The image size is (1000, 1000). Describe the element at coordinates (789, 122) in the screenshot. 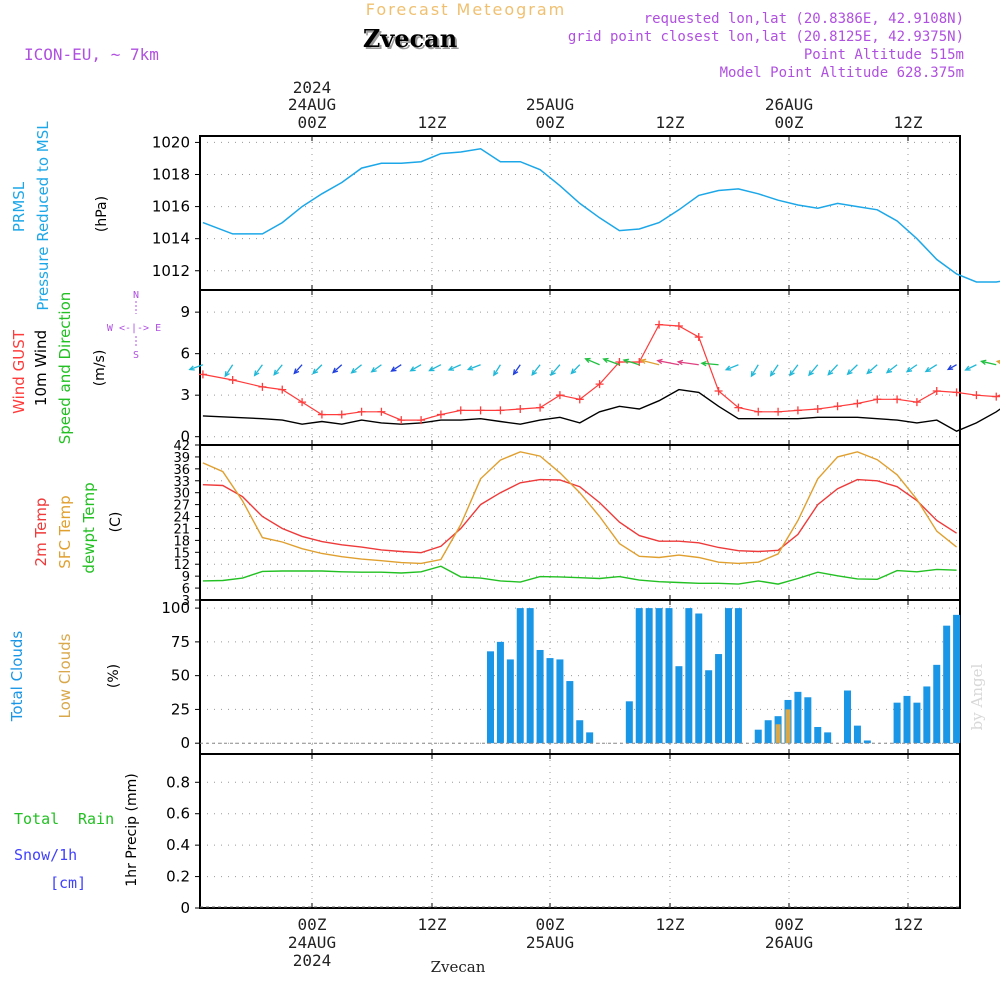

I see `top-label-26aug-00z: 00Z` at that location.